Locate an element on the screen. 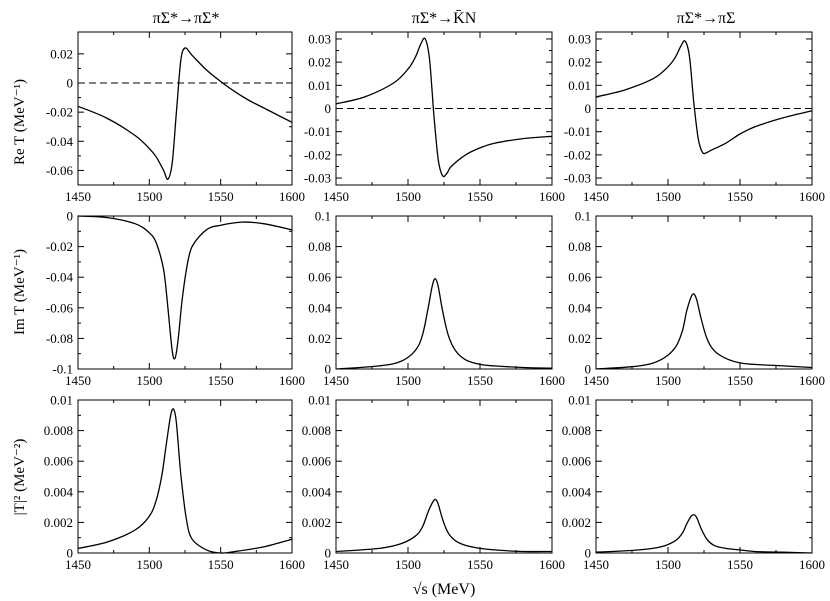 The image size is (830, 601). row-ylabel-3: |T|² (MeV⁻²) is located at coordinates (20, 477).